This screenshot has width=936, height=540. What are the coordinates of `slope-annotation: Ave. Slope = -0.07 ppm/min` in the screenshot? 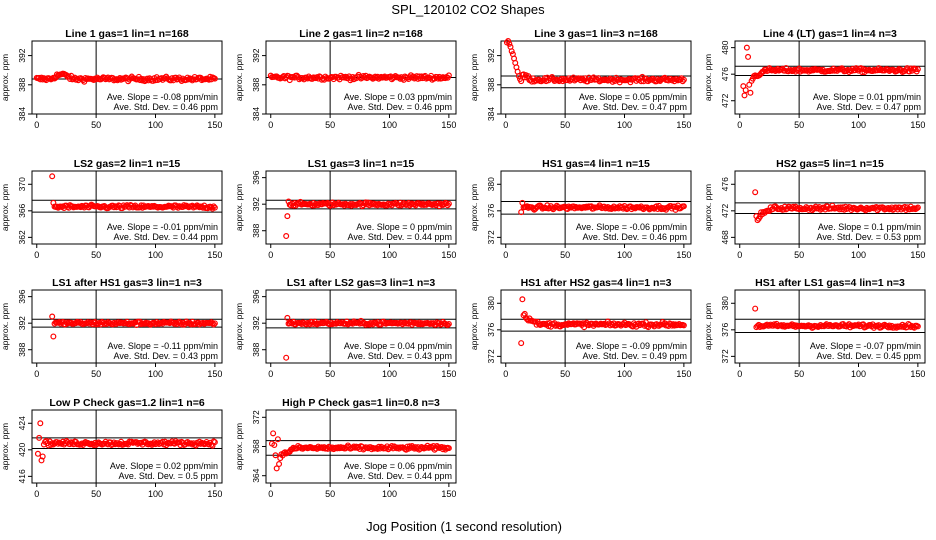 It's located at (865, 346).